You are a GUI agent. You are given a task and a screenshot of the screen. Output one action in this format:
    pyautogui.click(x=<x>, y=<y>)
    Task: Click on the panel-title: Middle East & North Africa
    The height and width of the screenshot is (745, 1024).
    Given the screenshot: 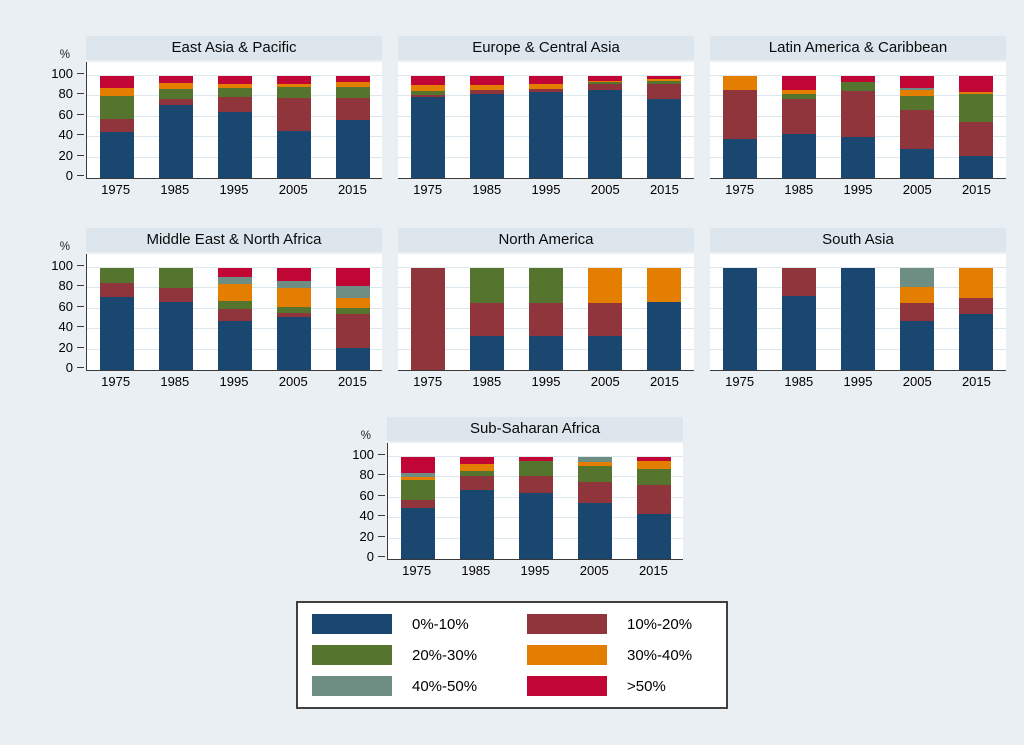 What is the action you would take?
    pyautogui.click(x=234, y=240)
    